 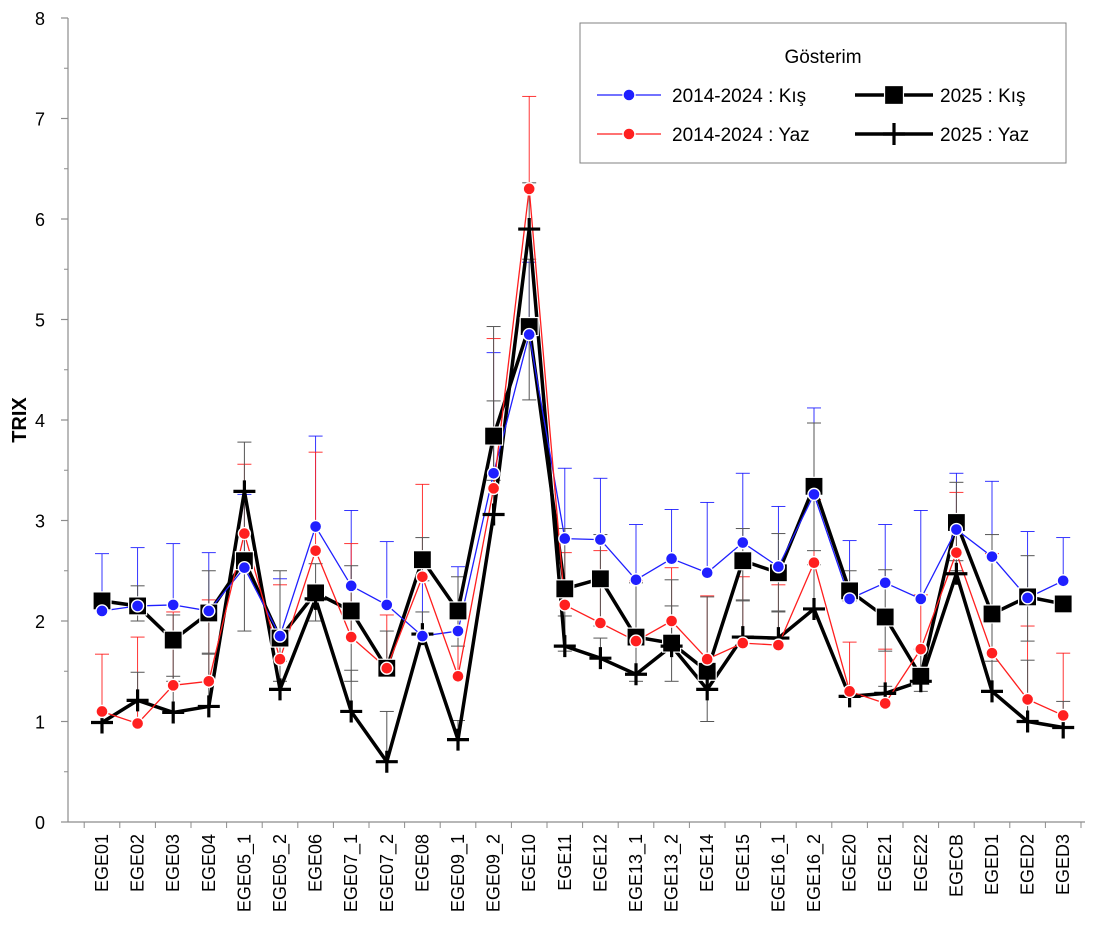 I want to click on y-tick-label: 8, so click(x=40, y=19).